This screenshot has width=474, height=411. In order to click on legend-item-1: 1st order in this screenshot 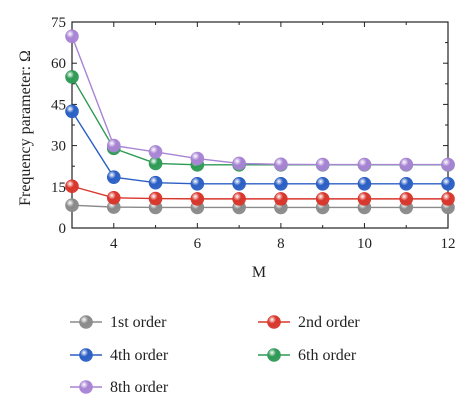, I will do `click(118, 322)`.